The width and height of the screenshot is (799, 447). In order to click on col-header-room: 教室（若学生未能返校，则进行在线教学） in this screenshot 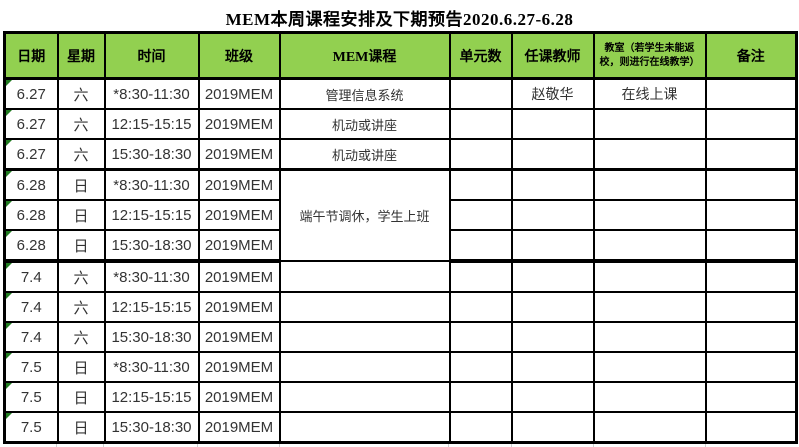, I will do `click(649, 55)`.